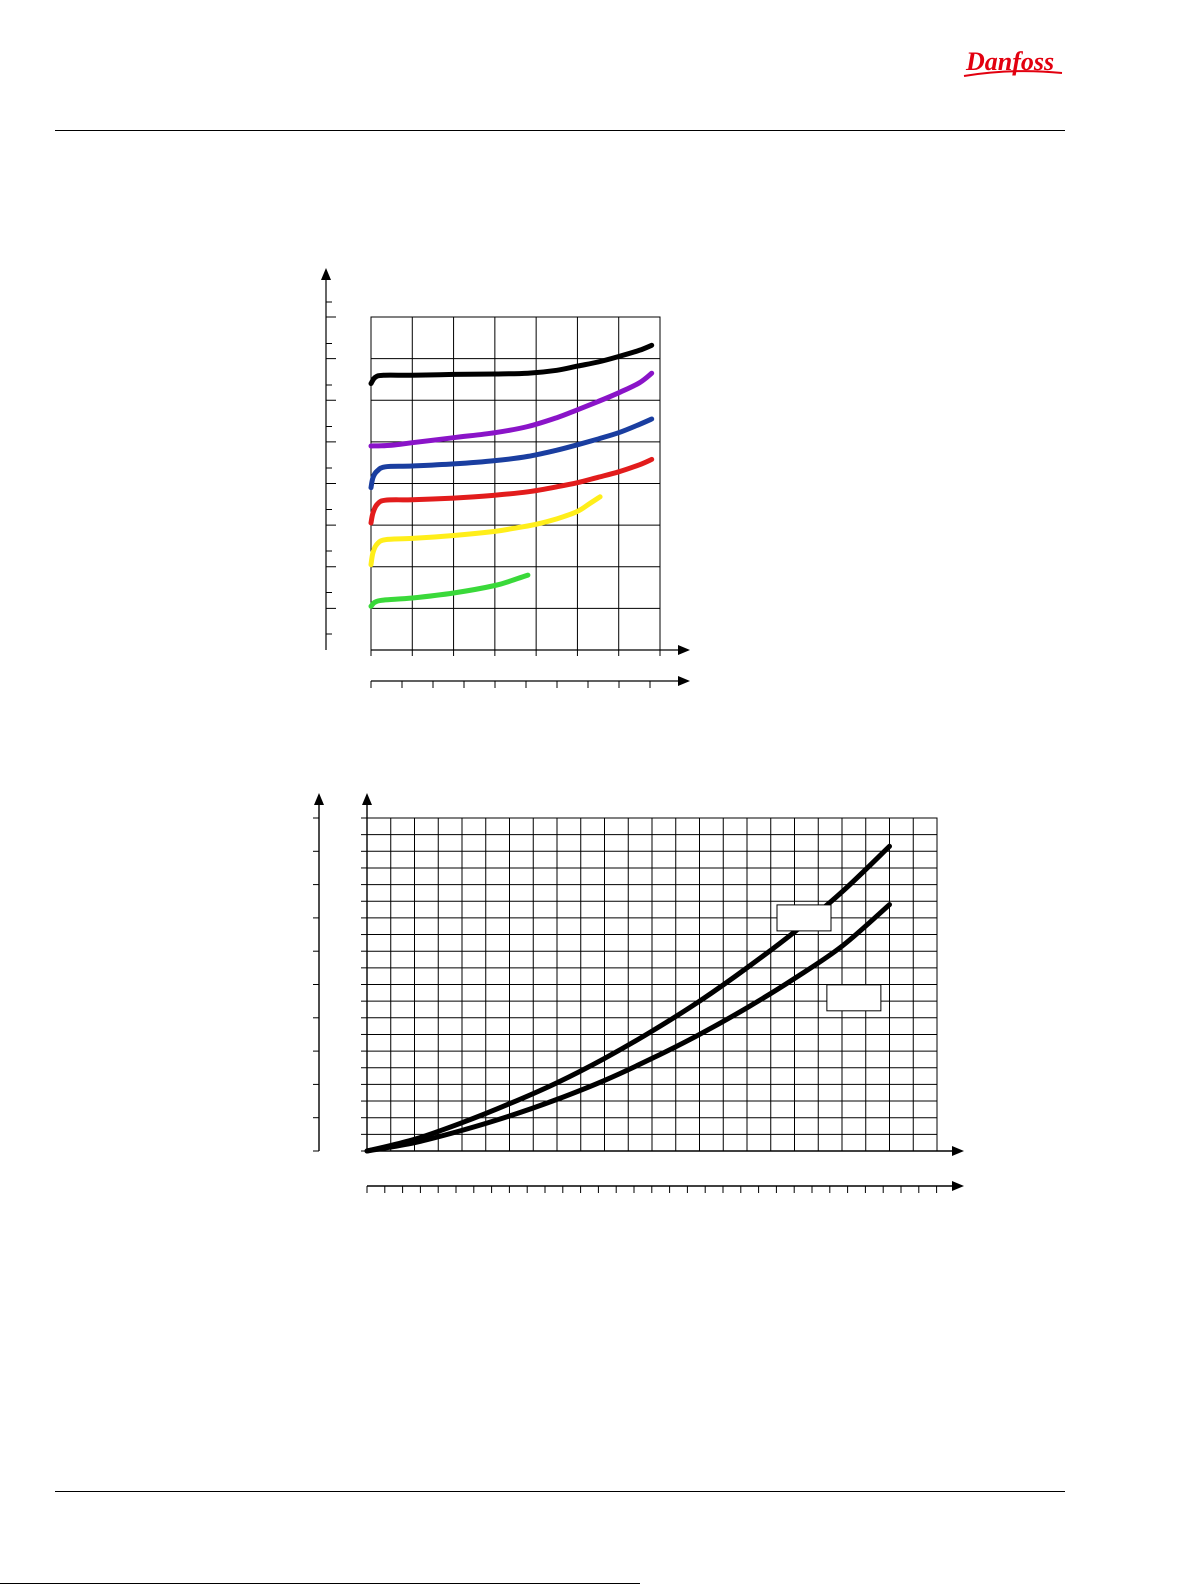 Image resolution: width=1192 pixels, height=1588 pixels. Describe the element at coordinates (320, 1583) in the screenshot. I see `bottom-strip-rule` at that location.